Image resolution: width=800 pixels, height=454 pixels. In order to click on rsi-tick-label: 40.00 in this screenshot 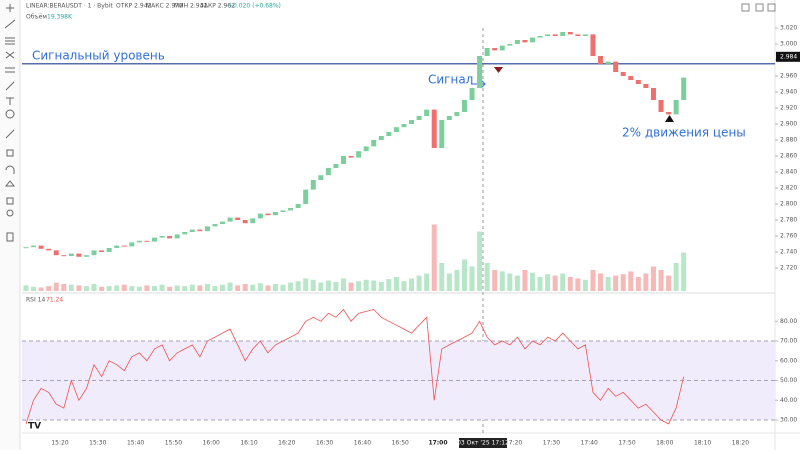, I will do `click(788, 400)`.